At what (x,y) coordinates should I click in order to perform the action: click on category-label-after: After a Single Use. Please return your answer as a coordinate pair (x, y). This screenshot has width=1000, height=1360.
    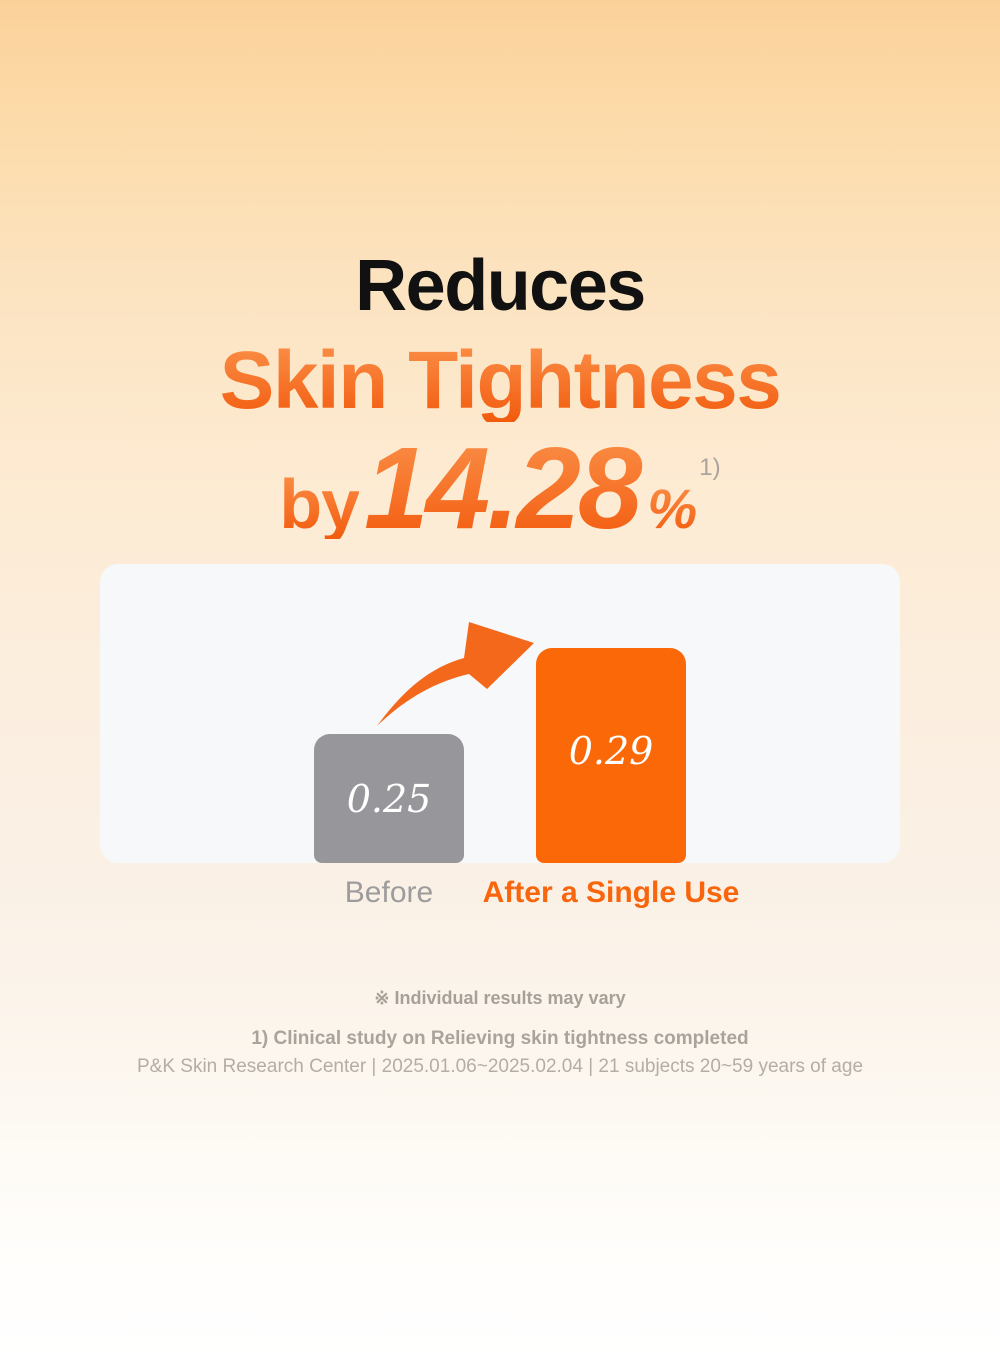
    Looking at the image, I should click on (611, 892).